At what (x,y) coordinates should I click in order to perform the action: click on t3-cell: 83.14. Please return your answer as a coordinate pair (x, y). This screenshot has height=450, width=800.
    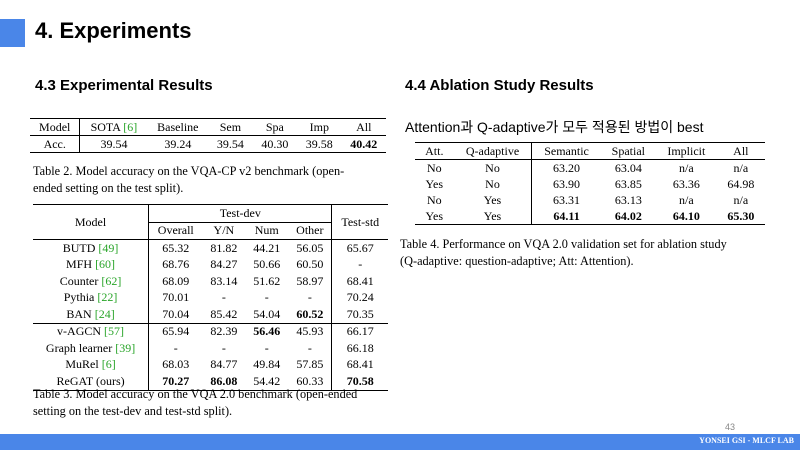
    Looking at the image, I should click on (224, 280).